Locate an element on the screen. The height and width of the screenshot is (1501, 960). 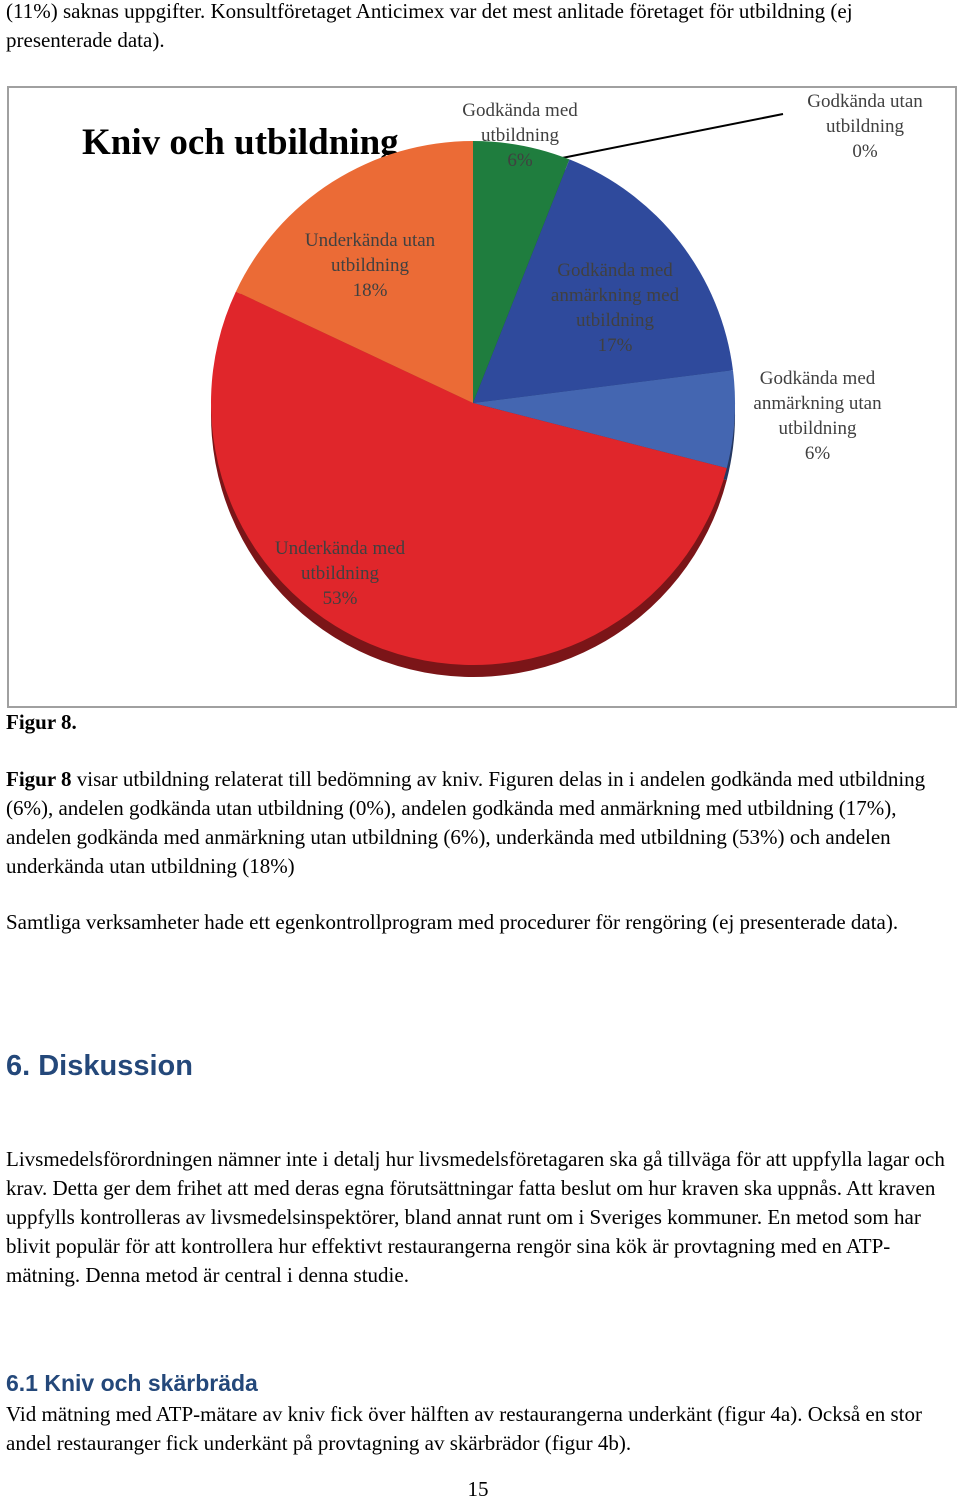
slice-label: Underkända med utbildning 53% is located at coordinates (340, 573).